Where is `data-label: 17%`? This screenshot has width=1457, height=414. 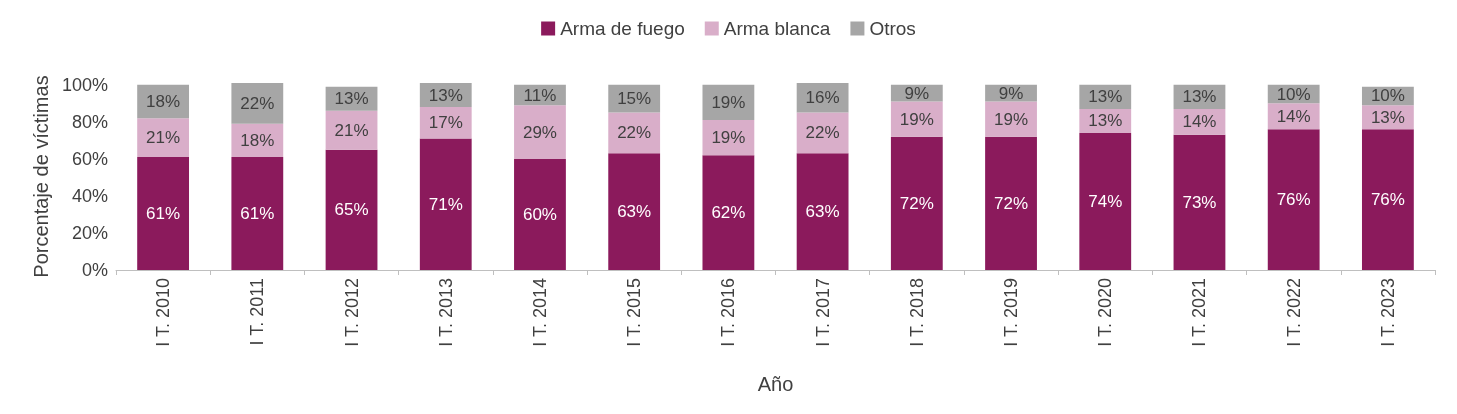
data-label: 17% is located at coordinates (445, 123).